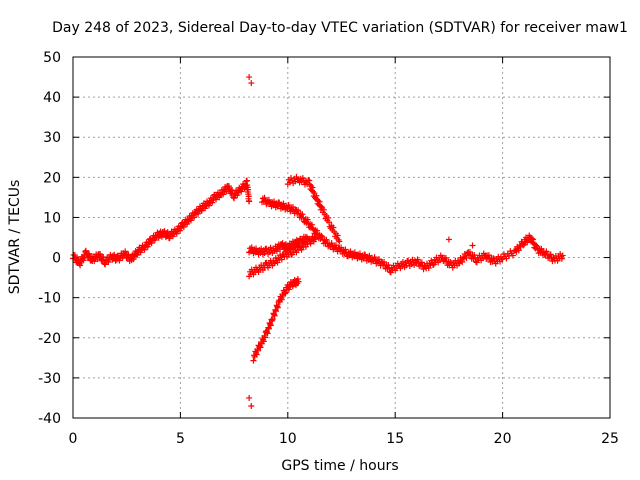  What do you see at coordinates (503, 439) in the screenshot?
I see `x-tick-label: 20` at bounding box center [503, 439].